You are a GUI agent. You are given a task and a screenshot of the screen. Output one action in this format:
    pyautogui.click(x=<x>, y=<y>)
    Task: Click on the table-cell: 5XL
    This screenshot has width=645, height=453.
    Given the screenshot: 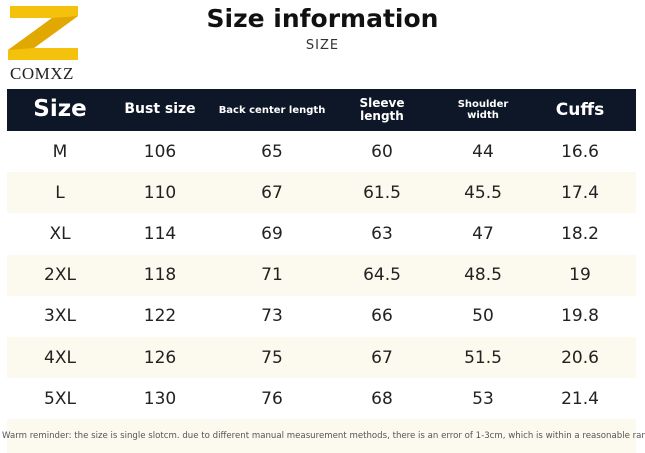 What is the action you would take?
    pyautogui.click(x=60, y=398)
    